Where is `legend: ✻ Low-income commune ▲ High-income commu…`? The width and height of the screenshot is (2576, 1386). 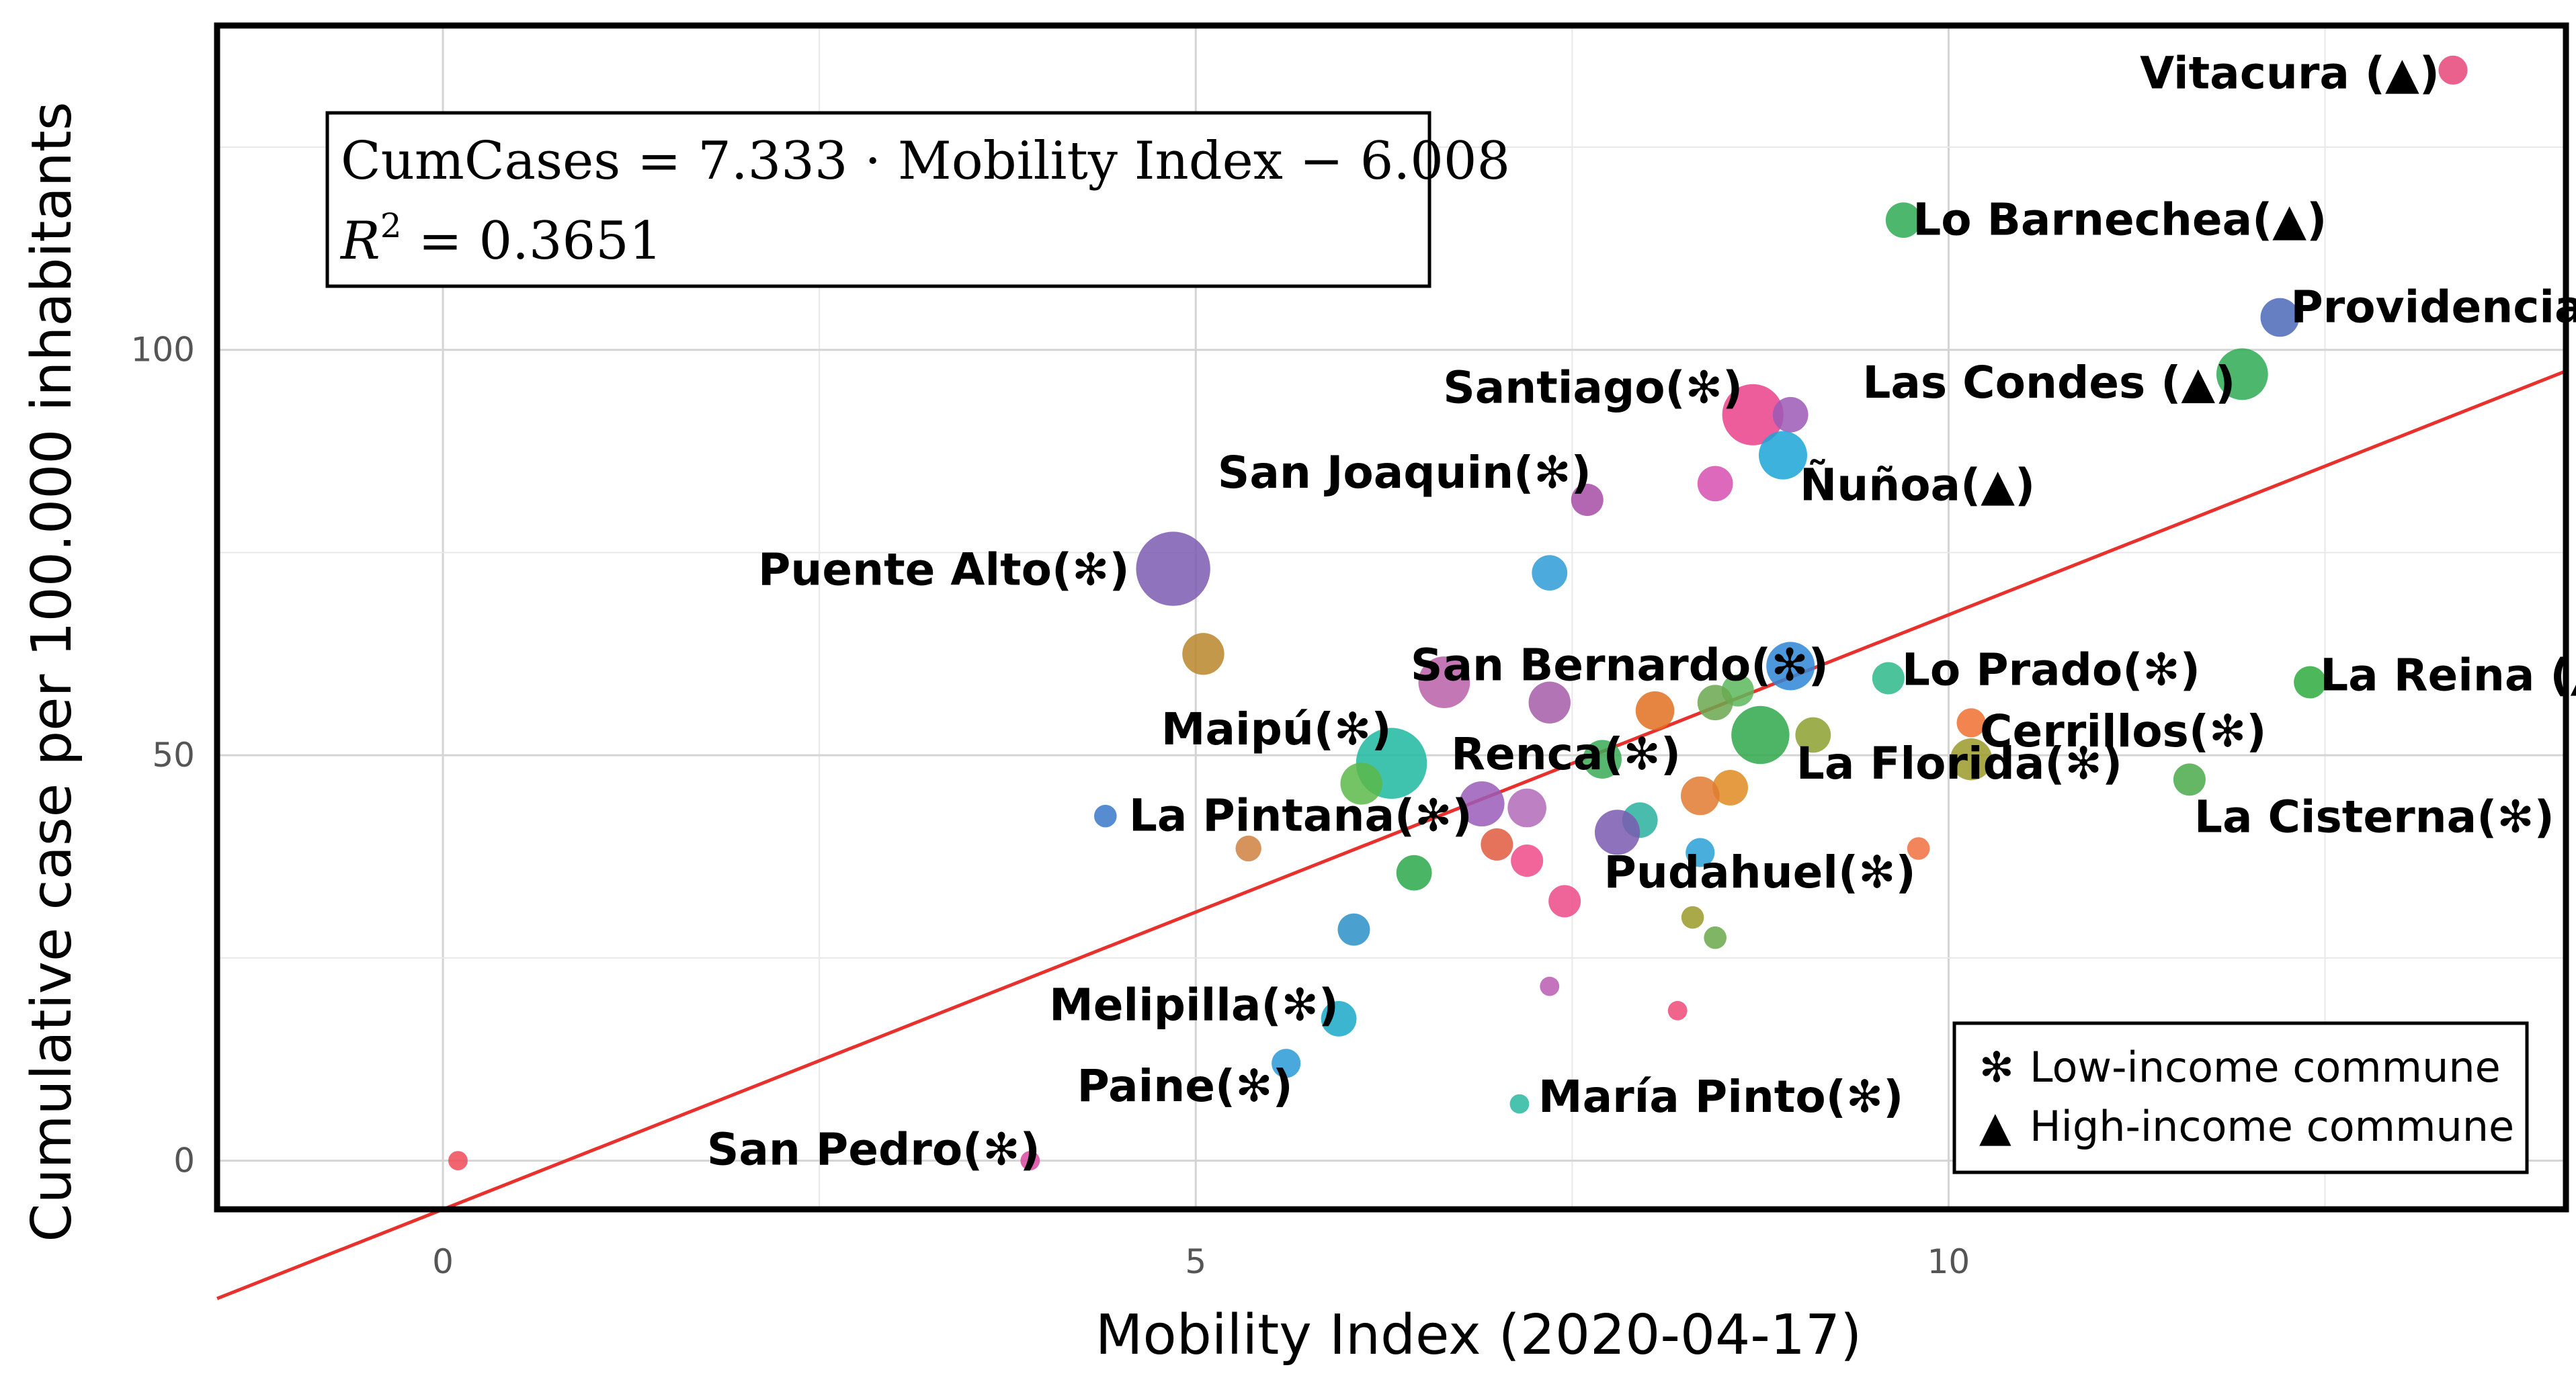
legend: ✻ Low-income commune ▲ High-income commu… is located at coordinates (2240, 1097).